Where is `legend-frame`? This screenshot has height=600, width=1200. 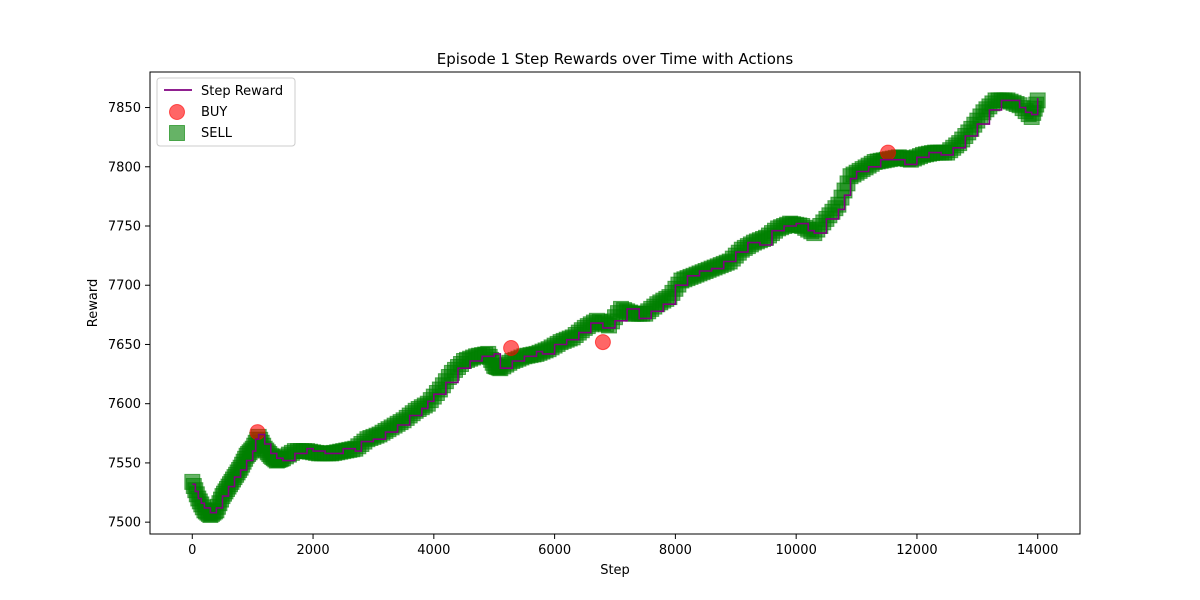 legend-frame is located at coordinates (226, 112).